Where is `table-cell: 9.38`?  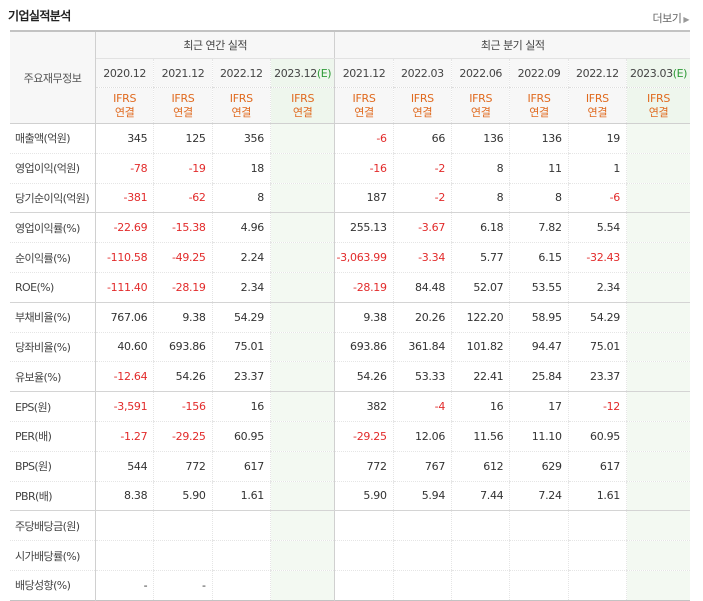 table-cell: 9.38 is located at coordinates (364, 317).